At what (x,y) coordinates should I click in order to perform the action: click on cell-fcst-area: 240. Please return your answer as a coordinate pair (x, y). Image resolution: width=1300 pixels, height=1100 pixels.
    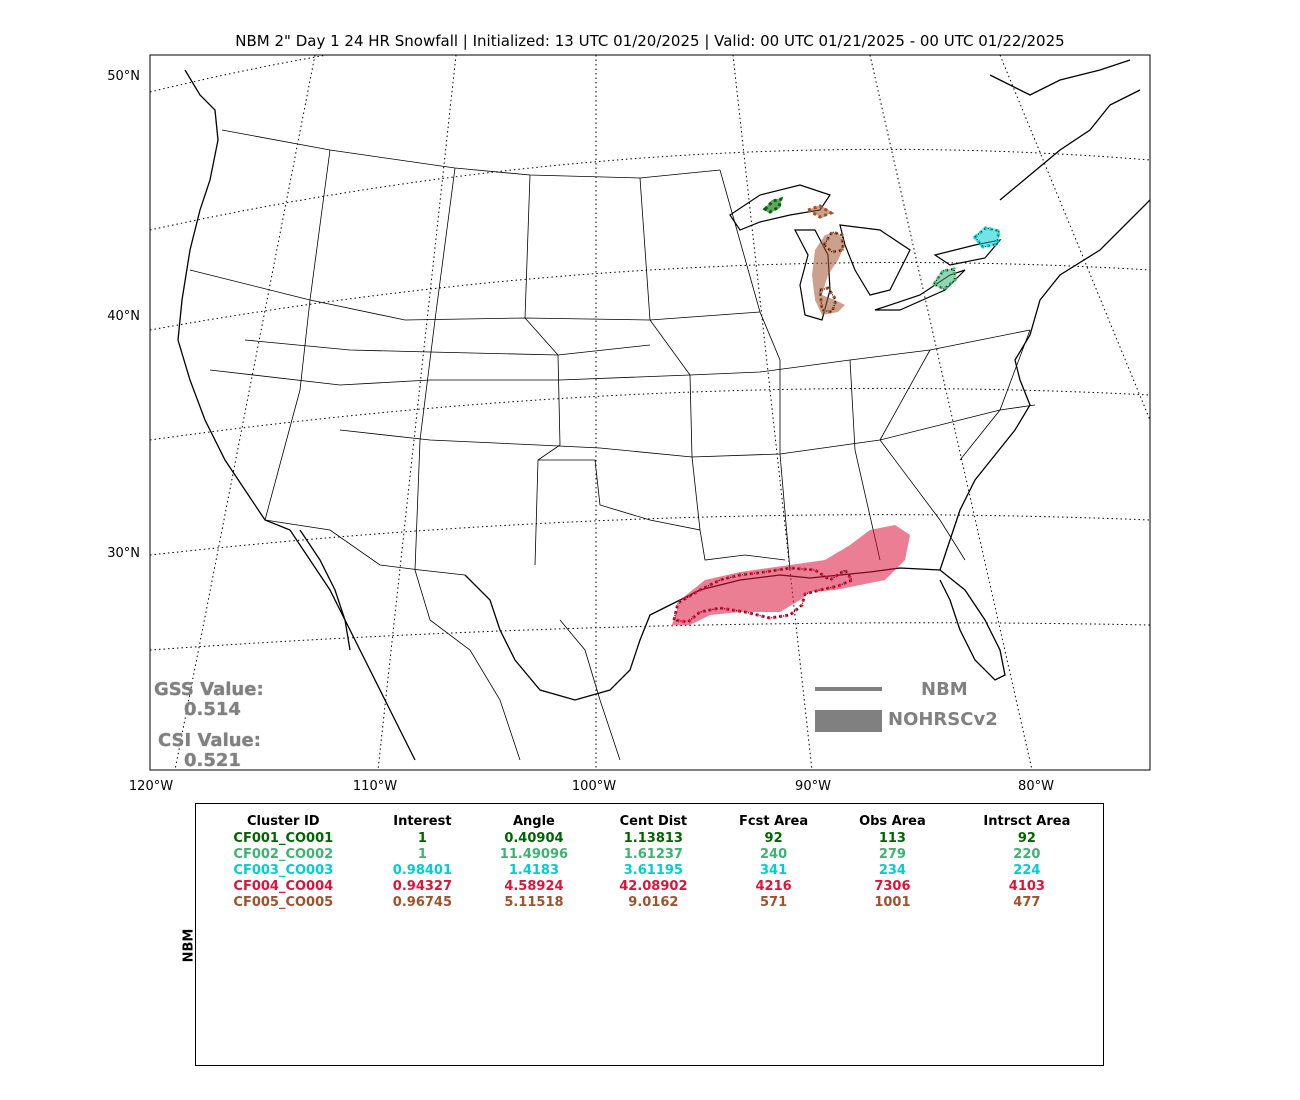
    Looking at the image, I should click on (774, 854).